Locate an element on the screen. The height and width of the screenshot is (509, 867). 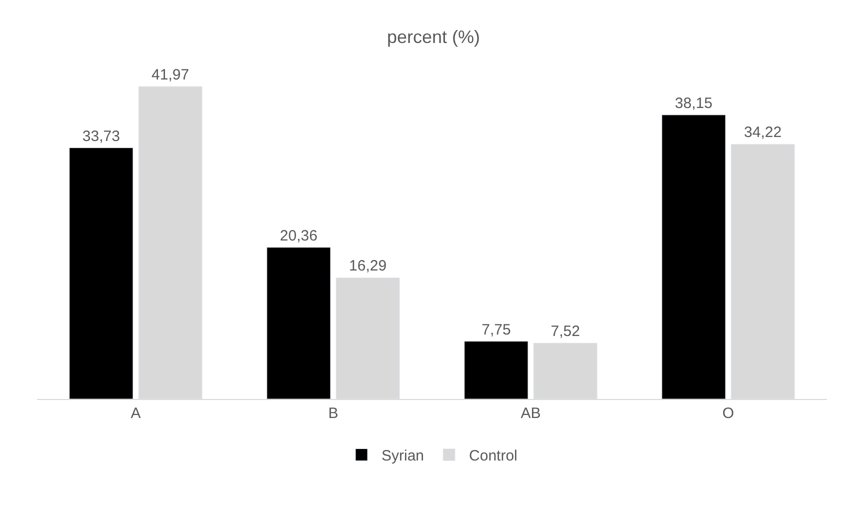
legend-label: Control is located at coordinates (493, 456).